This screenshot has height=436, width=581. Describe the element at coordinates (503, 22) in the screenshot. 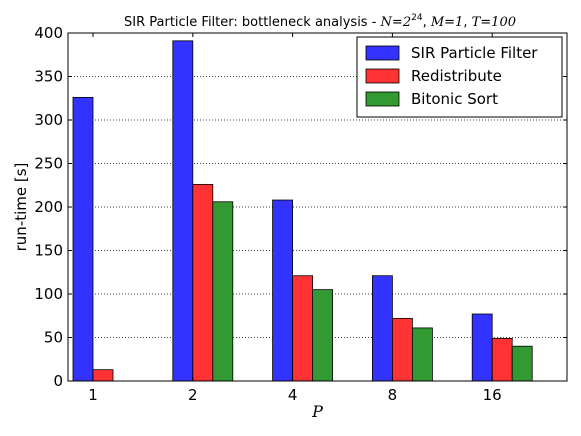

I see `title-param-value: 100` at that location.